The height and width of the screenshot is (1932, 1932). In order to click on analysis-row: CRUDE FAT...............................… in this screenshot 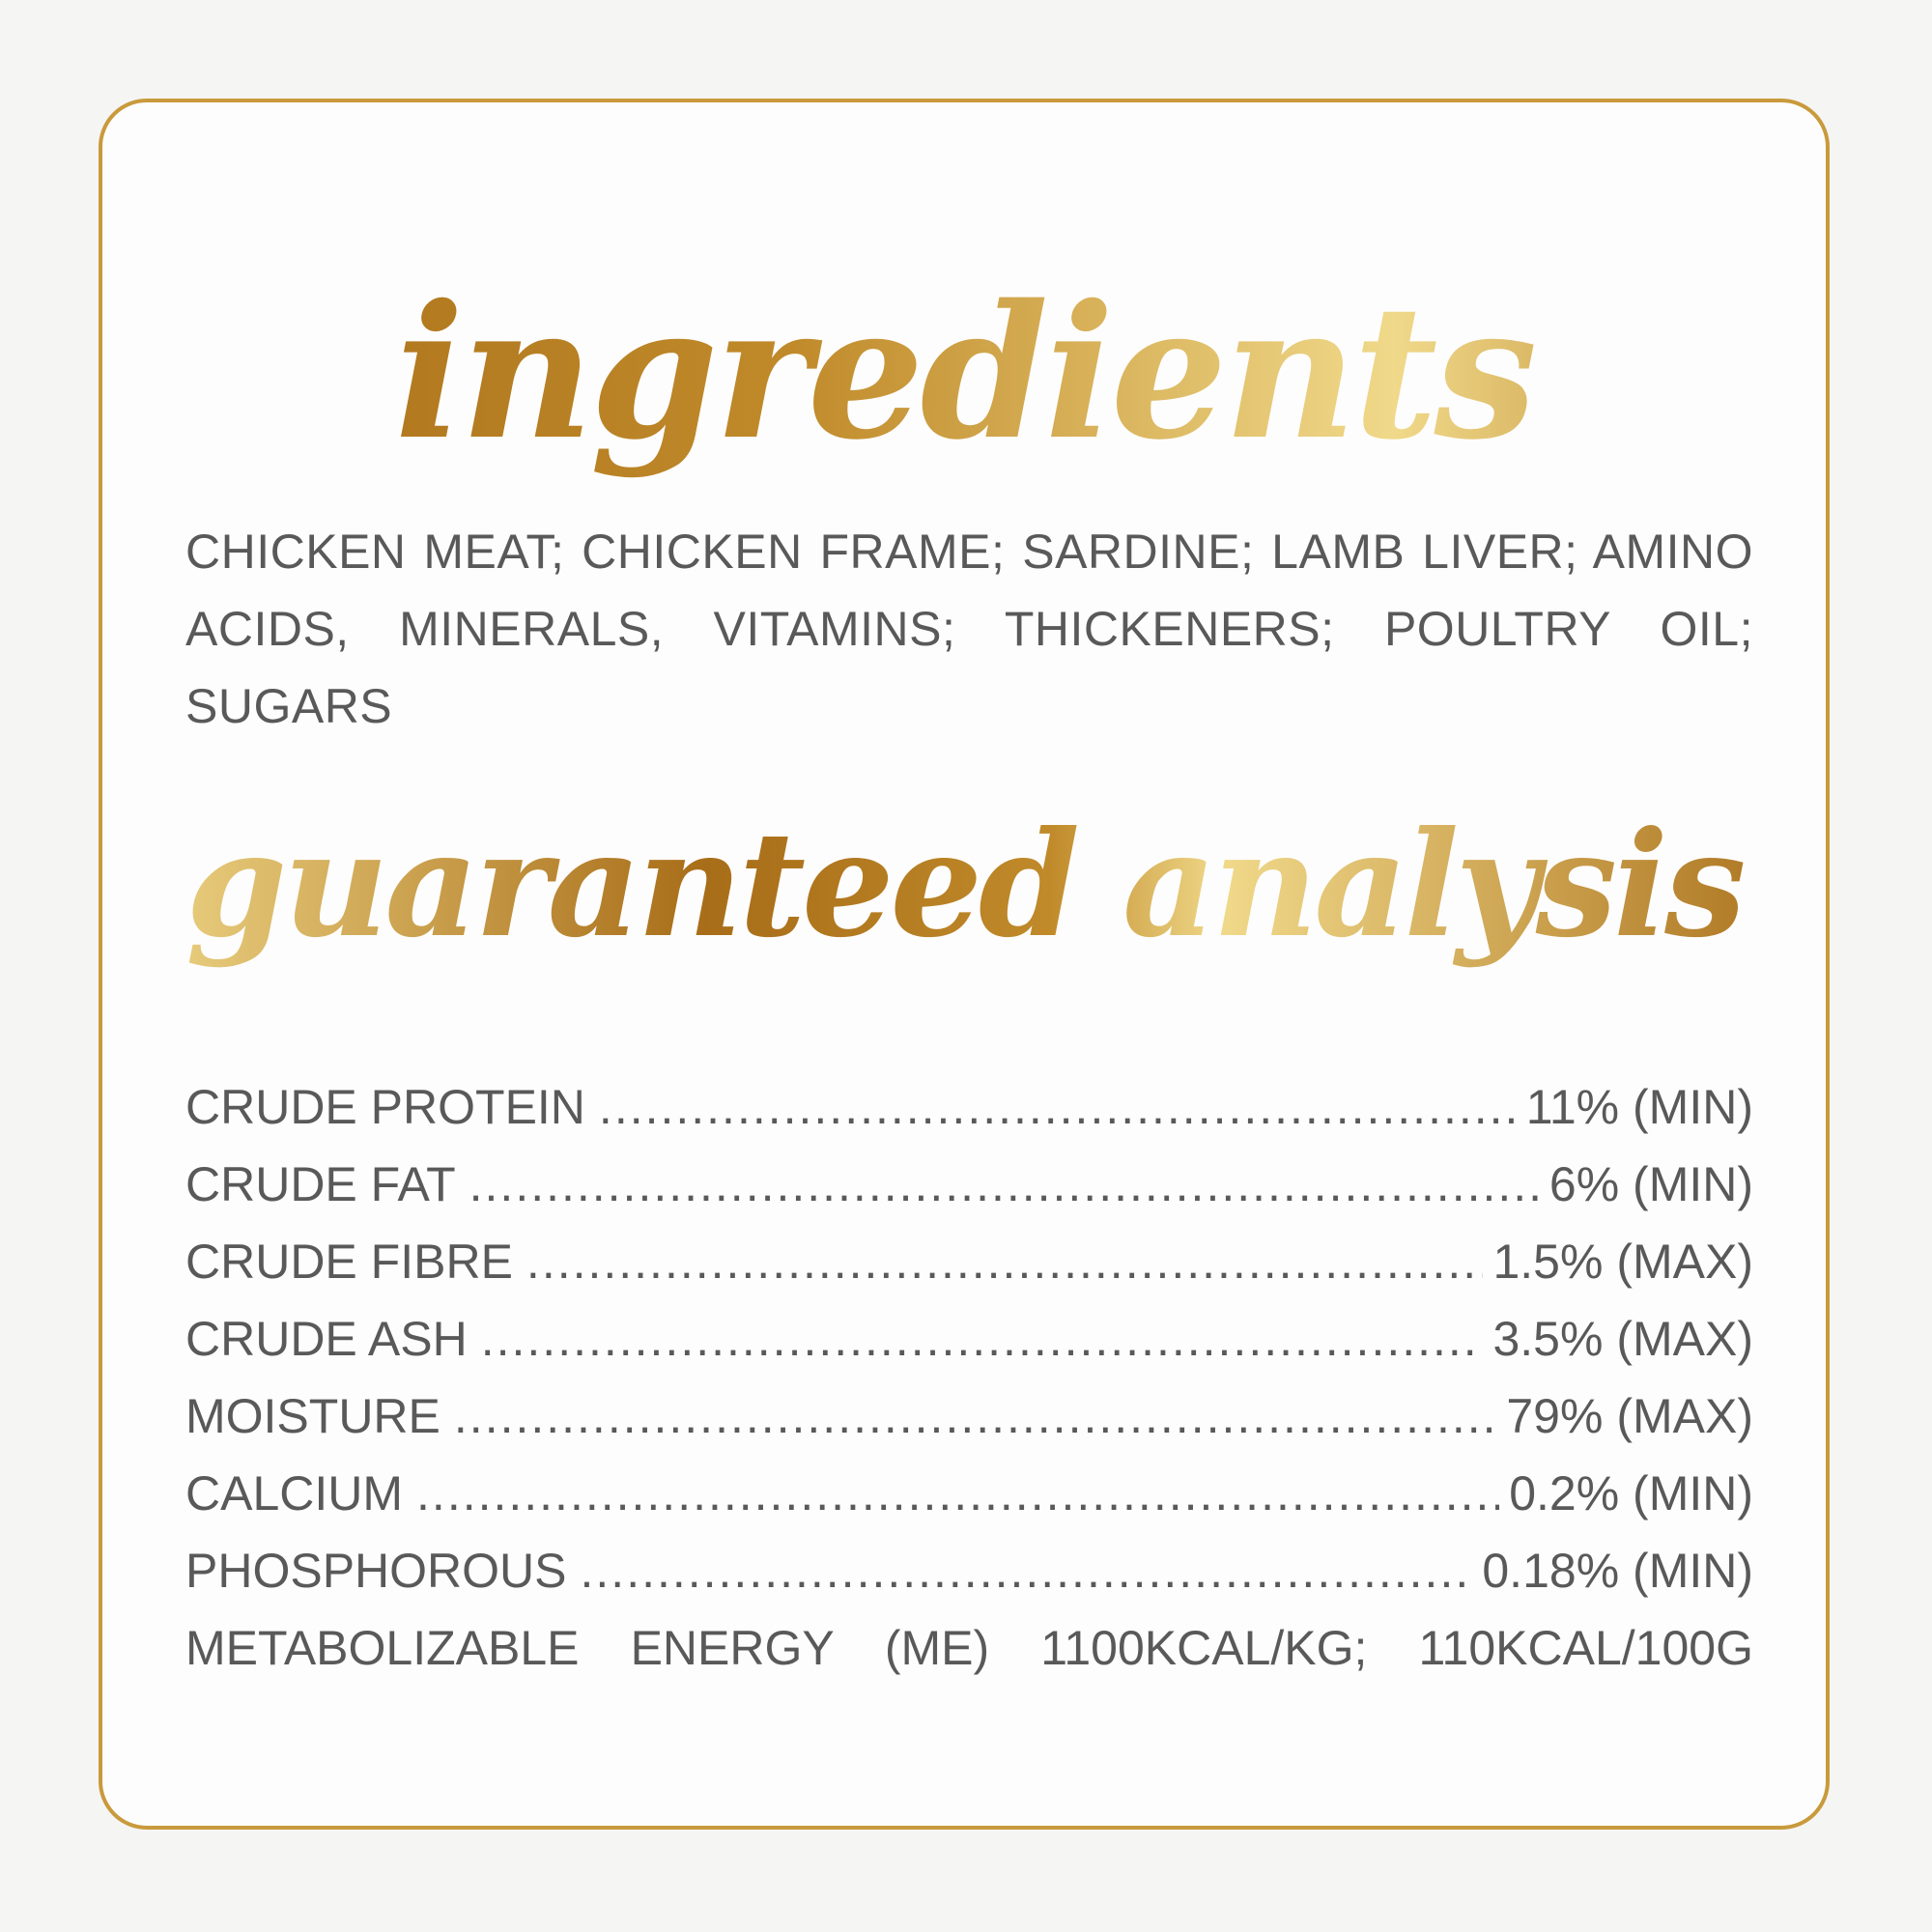, I will do `click(969, 1184)`.